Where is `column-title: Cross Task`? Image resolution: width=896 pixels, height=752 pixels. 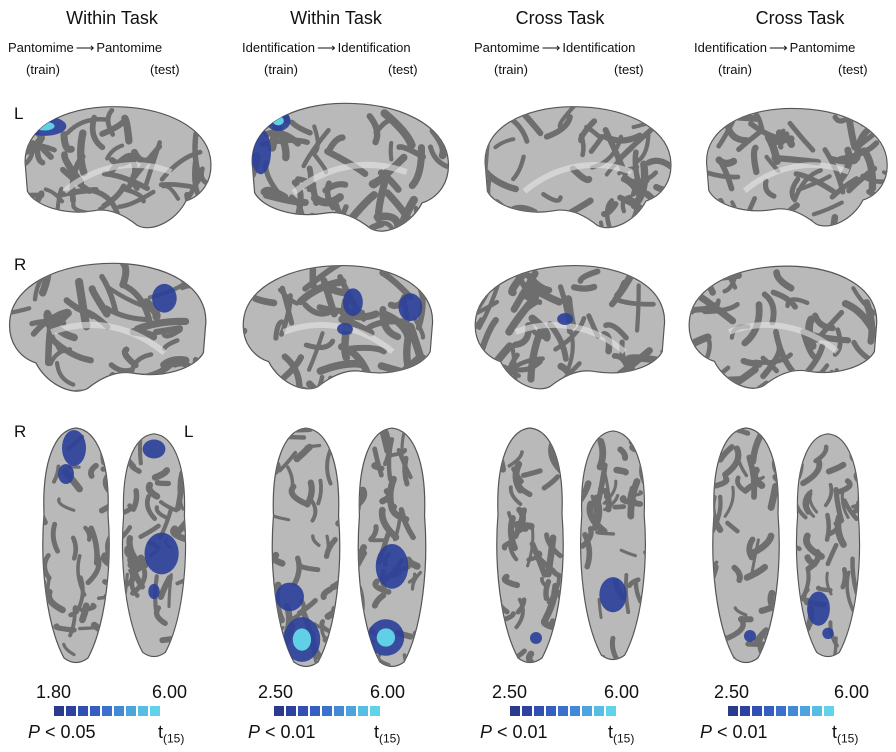 column-title: Cross Task is located at coordinates (560, 18).